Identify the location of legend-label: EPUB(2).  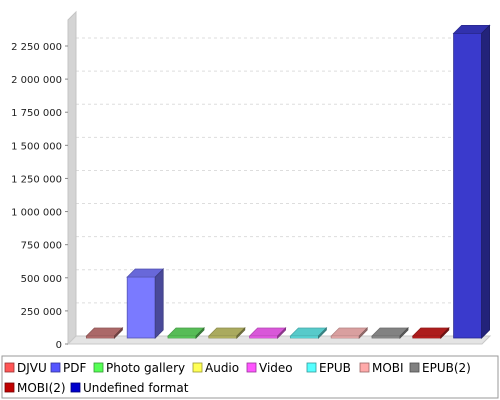
(446, 368).